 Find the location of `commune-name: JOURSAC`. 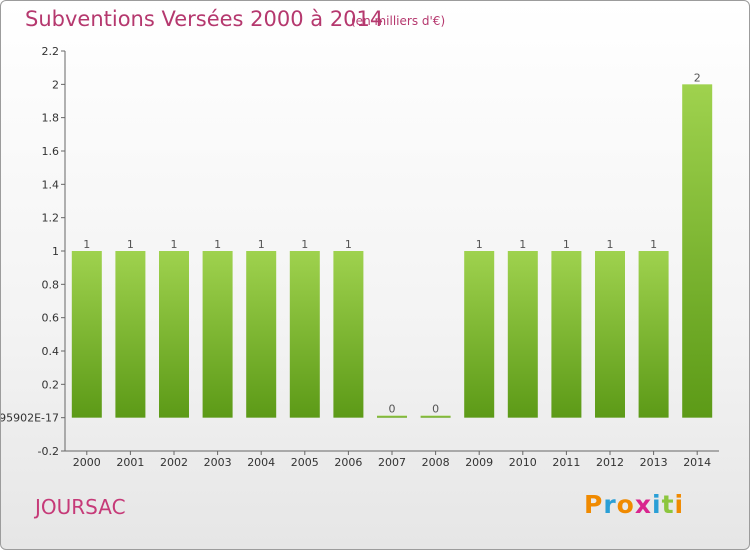

commune-name: JOURSAC is located at coordinates (80, 507).